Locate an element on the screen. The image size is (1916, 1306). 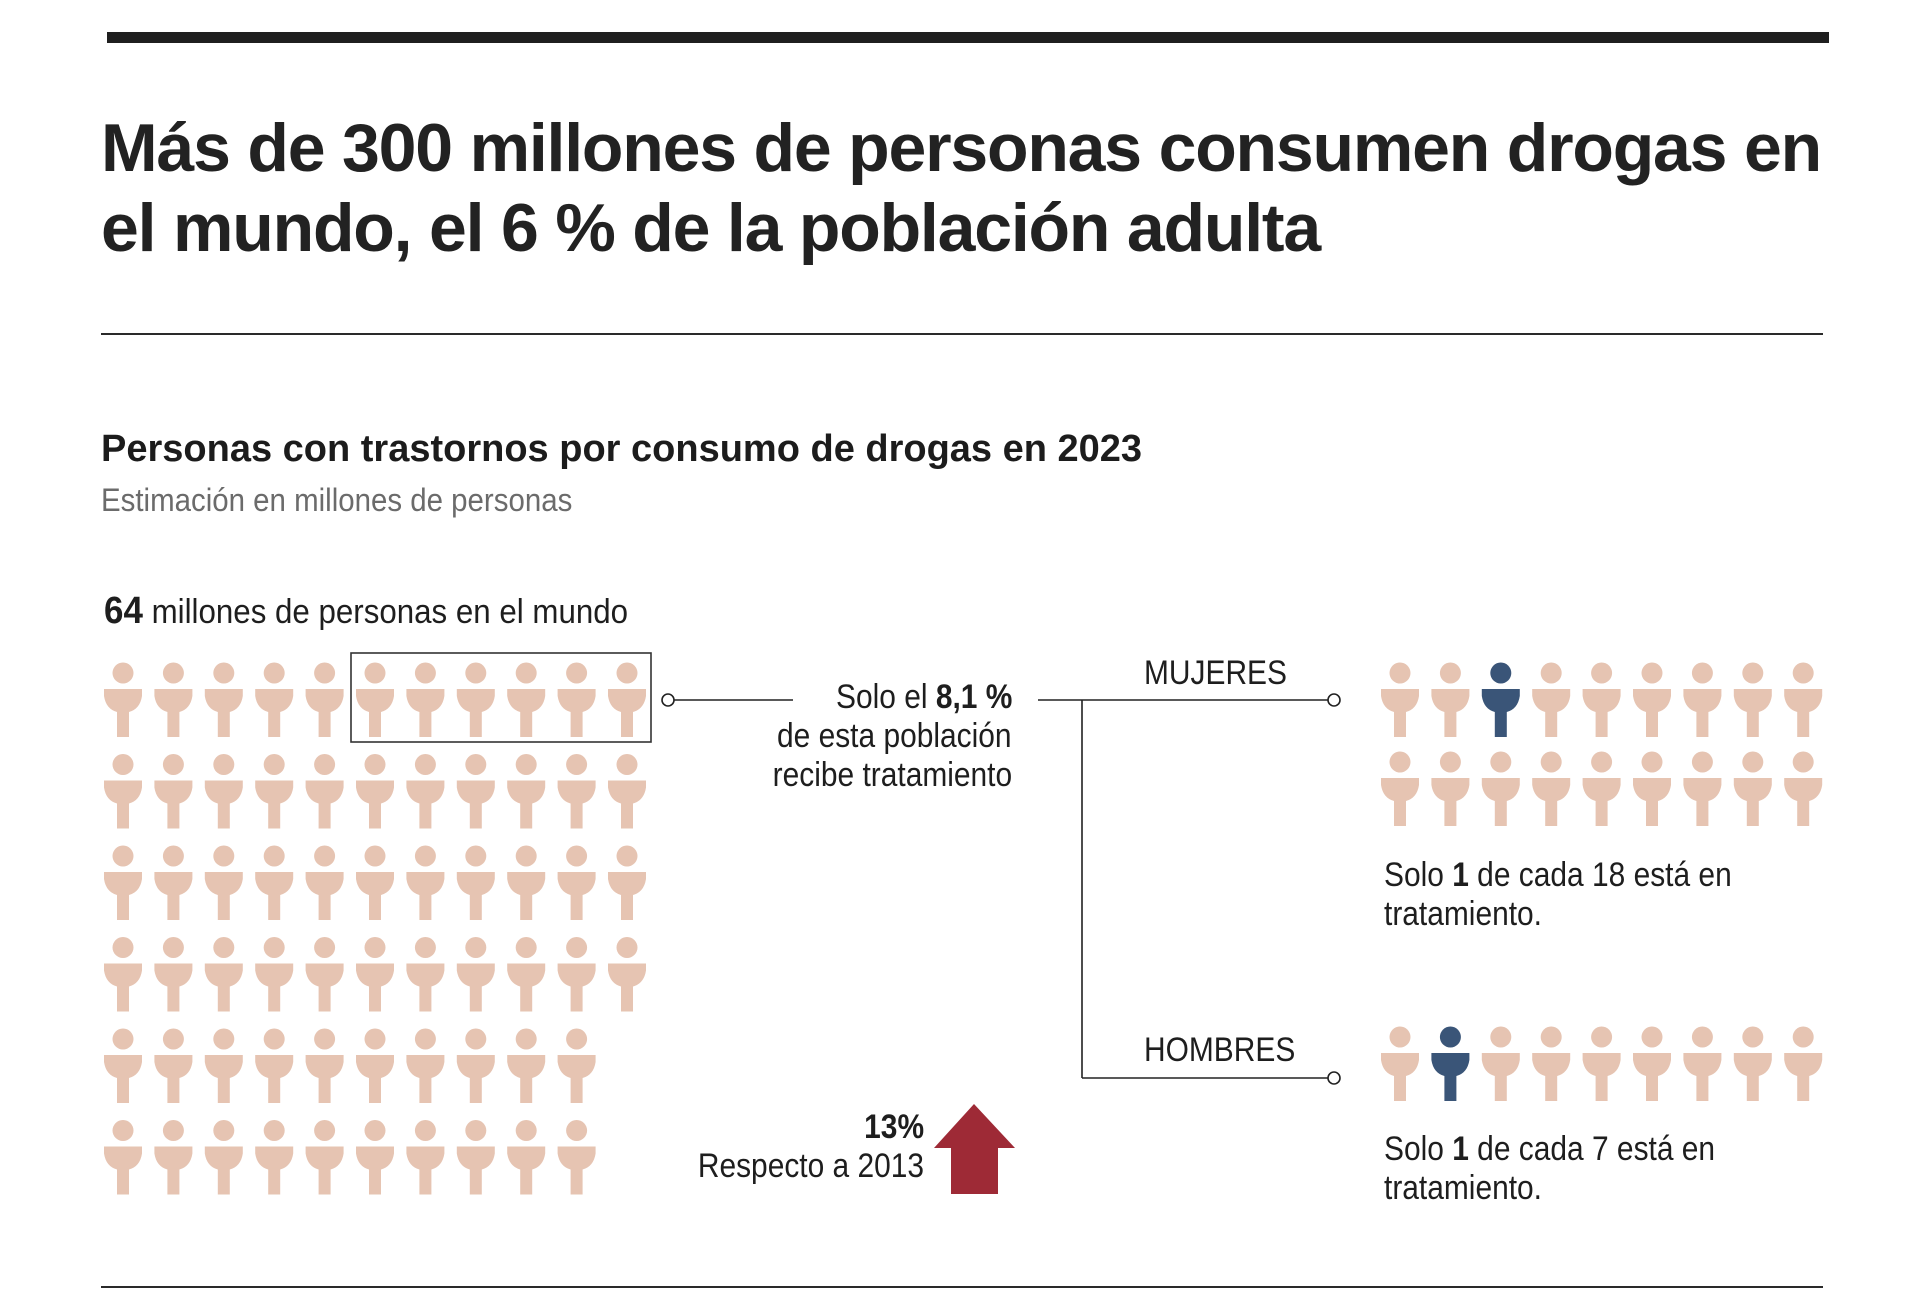
women-ratio-line-1: Solo 1 de cada 18 está en is located at coordinates (1558, 875).